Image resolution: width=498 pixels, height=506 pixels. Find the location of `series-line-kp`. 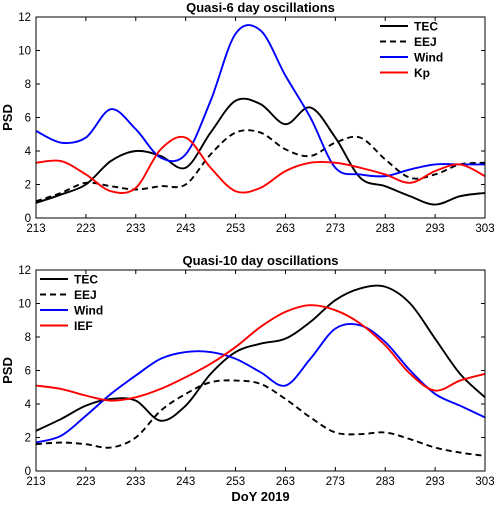

series-line-kp is located at coordinates (260, 164).